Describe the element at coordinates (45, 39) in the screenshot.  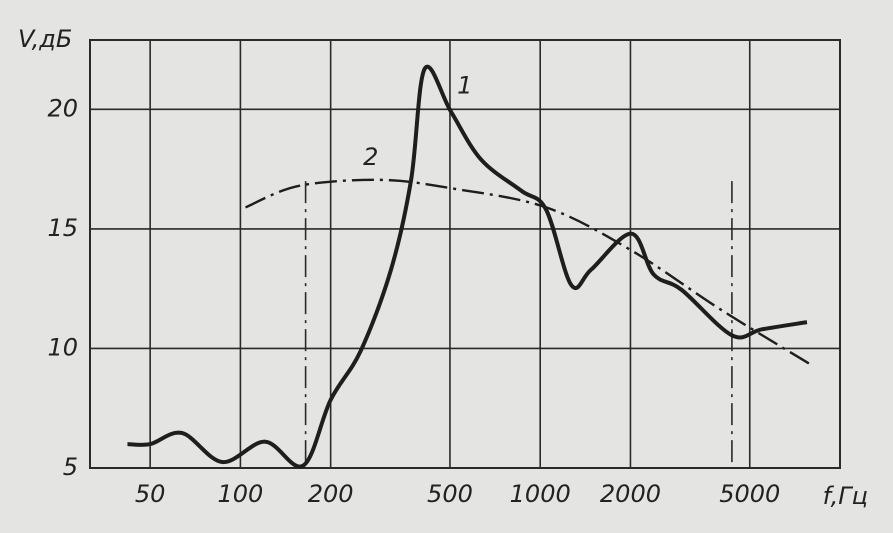
I see `y-axis-label: V,дБ` at that location.